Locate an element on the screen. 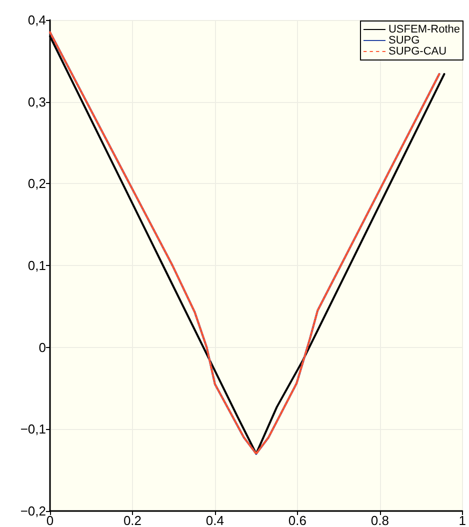  x-tick-label: 0.6 is located at coordinates (297, 520).